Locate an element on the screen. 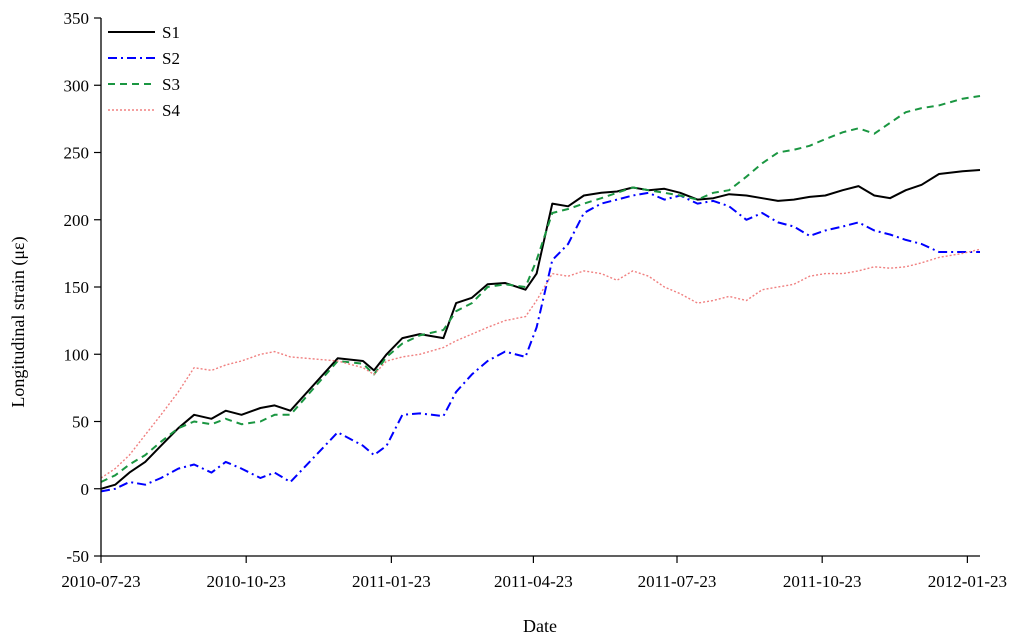 Image resolution: width=1024 pixels, height=644 pixels. y-tick-label: 350 is located at coordinates (77, 18).